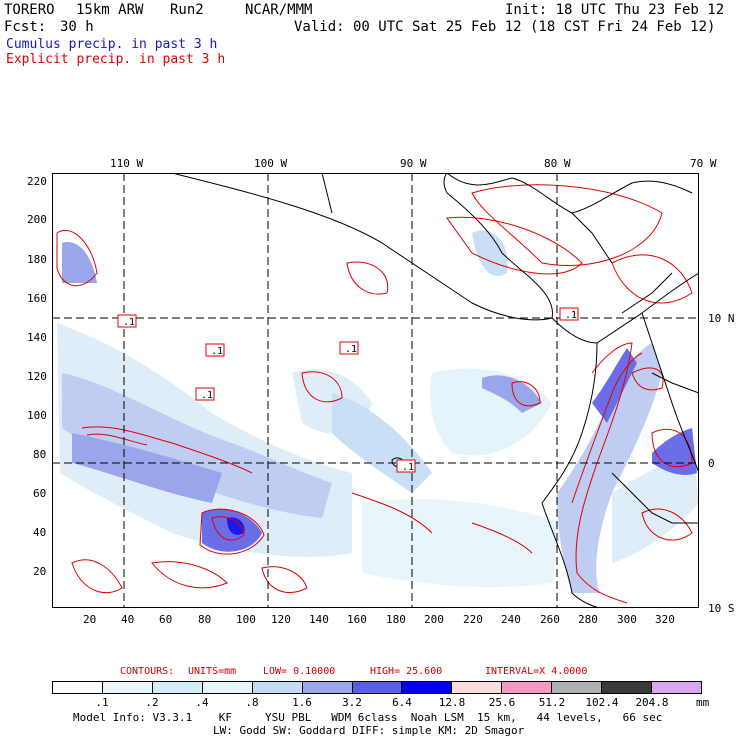 The image size is (740, 740). Describe the element at coordinates (40, 454) in the screenshot. I see `y-tick-label: 80` at that location.